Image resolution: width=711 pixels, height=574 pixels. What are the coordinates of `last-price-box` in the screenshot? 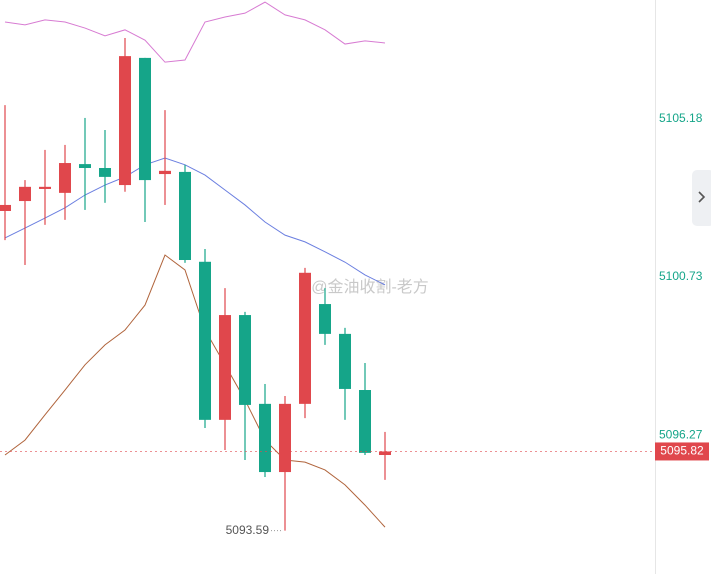 It's located at (682, 451).